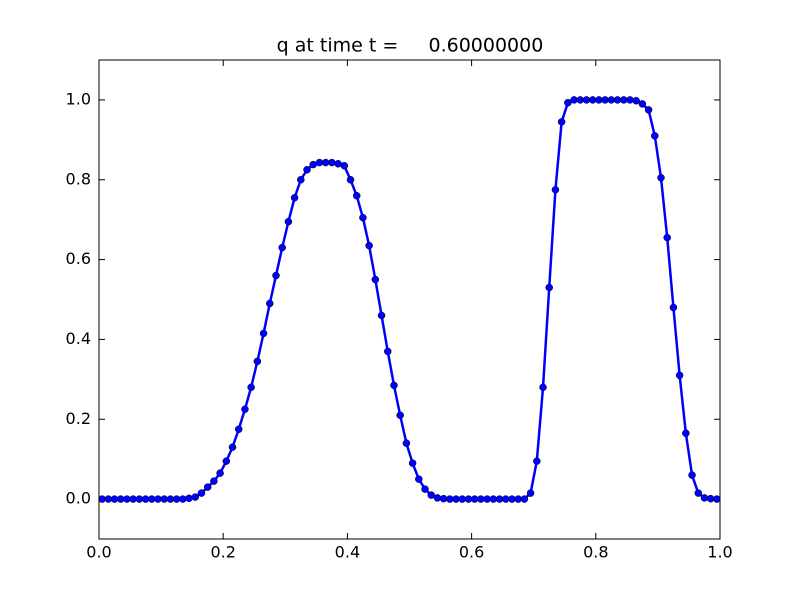 This screenshot has height=600, width=800. I want to click on x-tick-label: 0.8, so click(595, 552).